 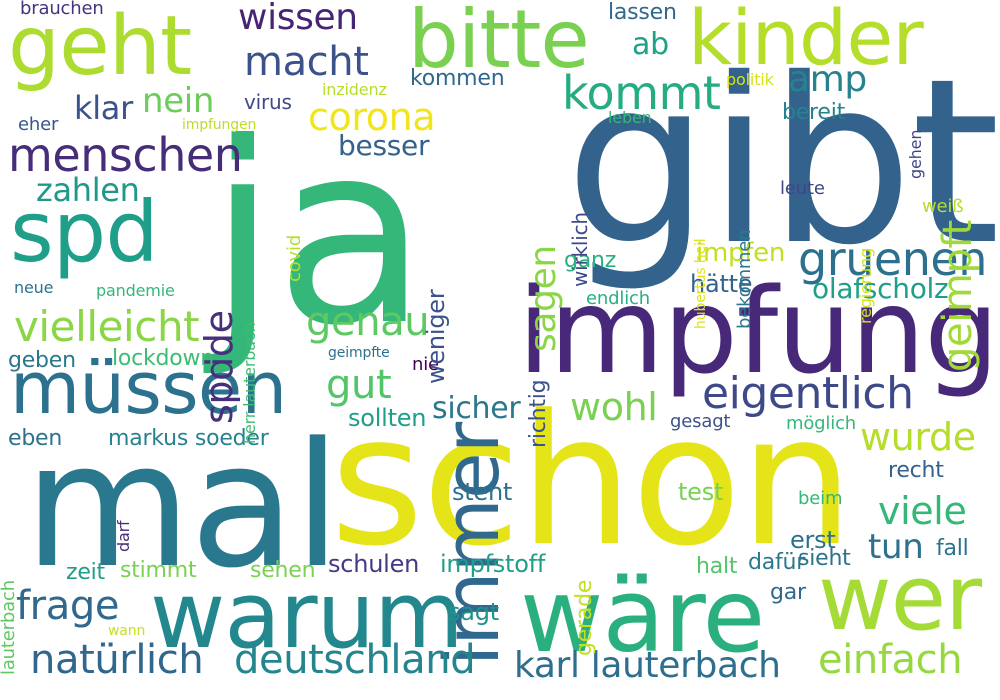 What do you see at coordinates (68, 606) in the screenshot?
I see `word-frage: frage` at bounding box center [68, 606].